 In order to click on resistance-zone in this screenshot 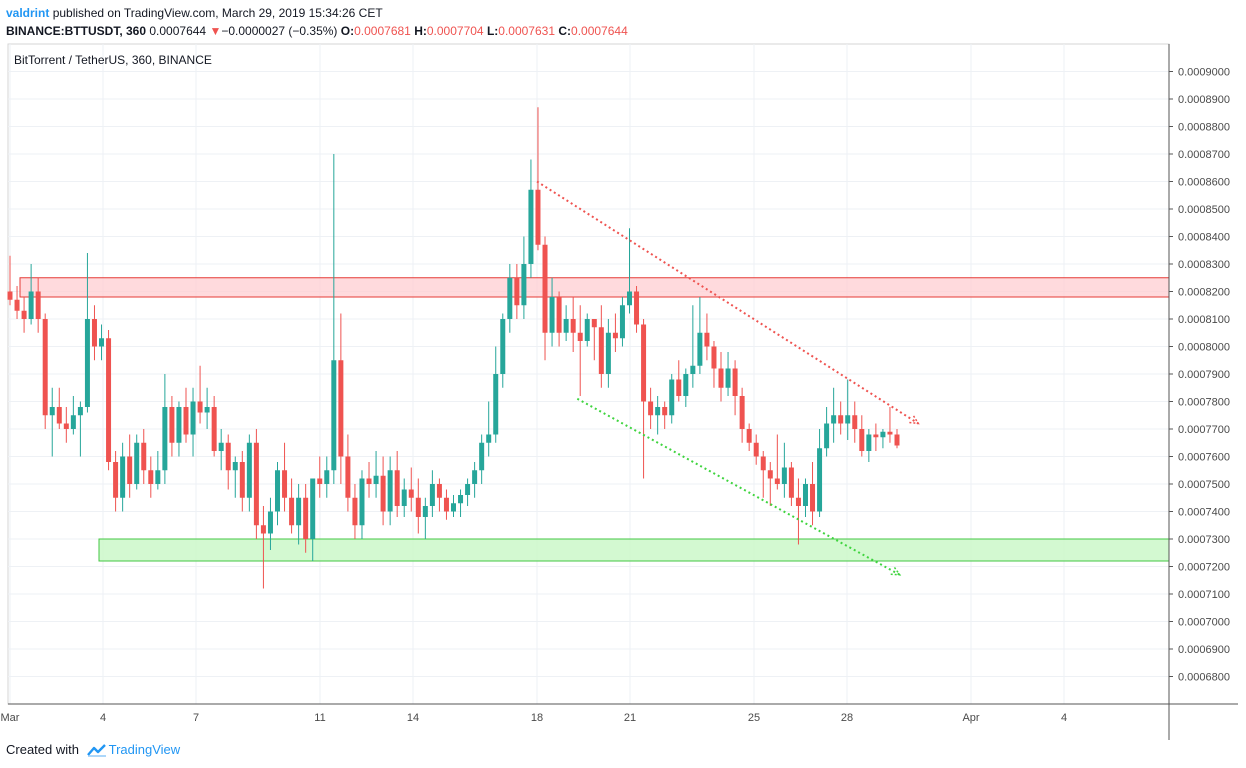, I will do `click(594, 287)`.